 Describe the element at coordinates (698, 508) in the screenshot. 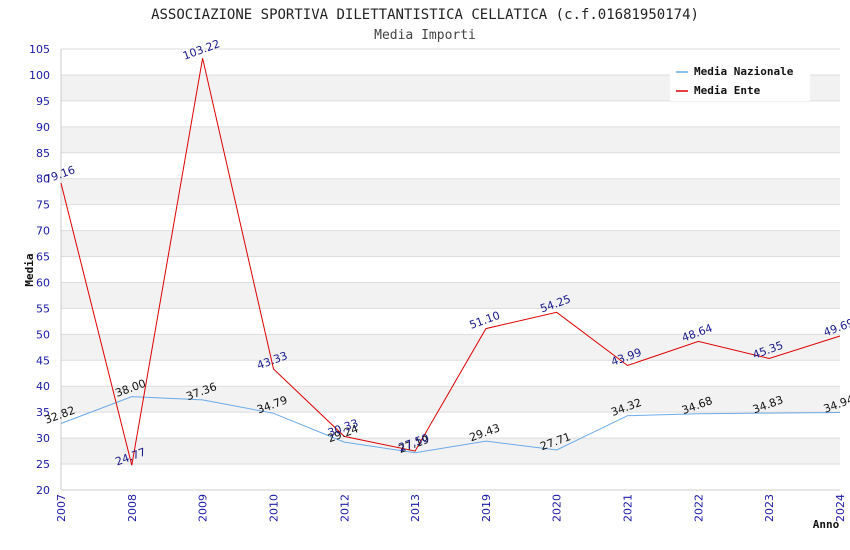

I see `x-tick-label: 2022` at that location.